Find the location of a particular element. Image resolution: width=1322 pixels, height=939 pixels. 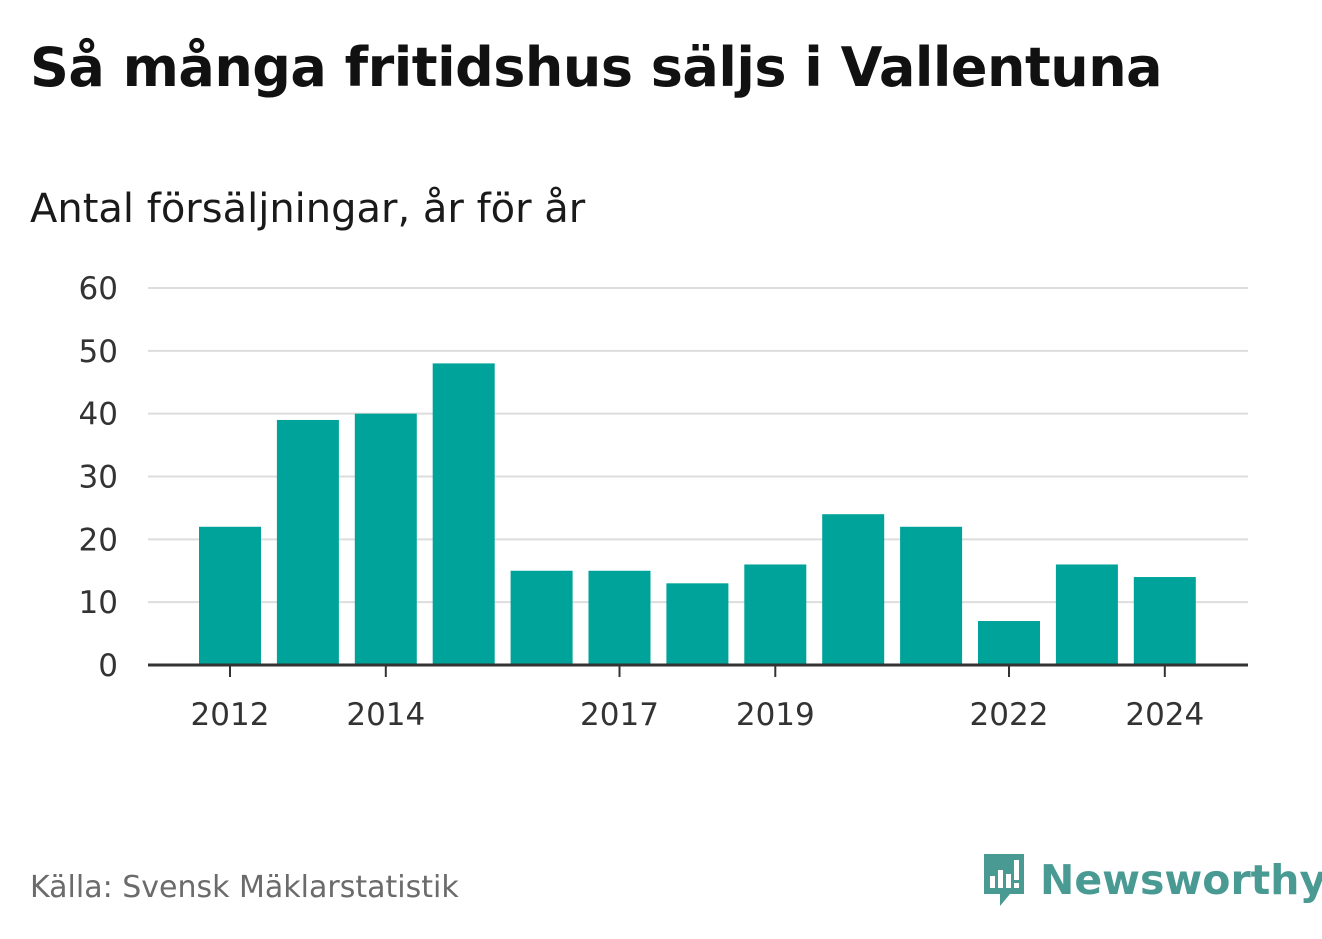

bar-2020 is located at coordinates (853, 589).